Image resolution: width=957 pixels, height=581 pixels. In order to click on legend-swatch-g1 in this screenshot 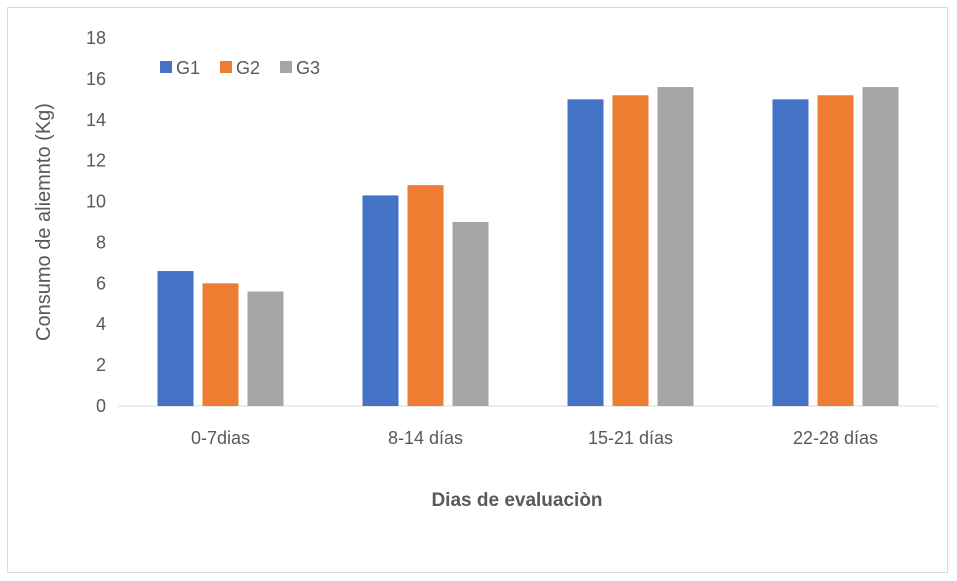, I will do `click(166, 67)`.